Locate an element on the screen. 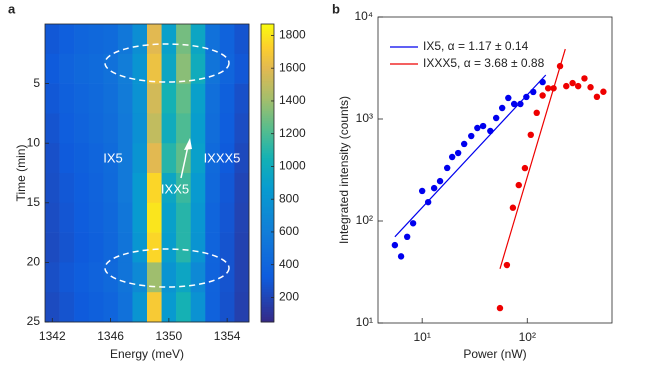  arrow-head is located at coordinates (188, 144).